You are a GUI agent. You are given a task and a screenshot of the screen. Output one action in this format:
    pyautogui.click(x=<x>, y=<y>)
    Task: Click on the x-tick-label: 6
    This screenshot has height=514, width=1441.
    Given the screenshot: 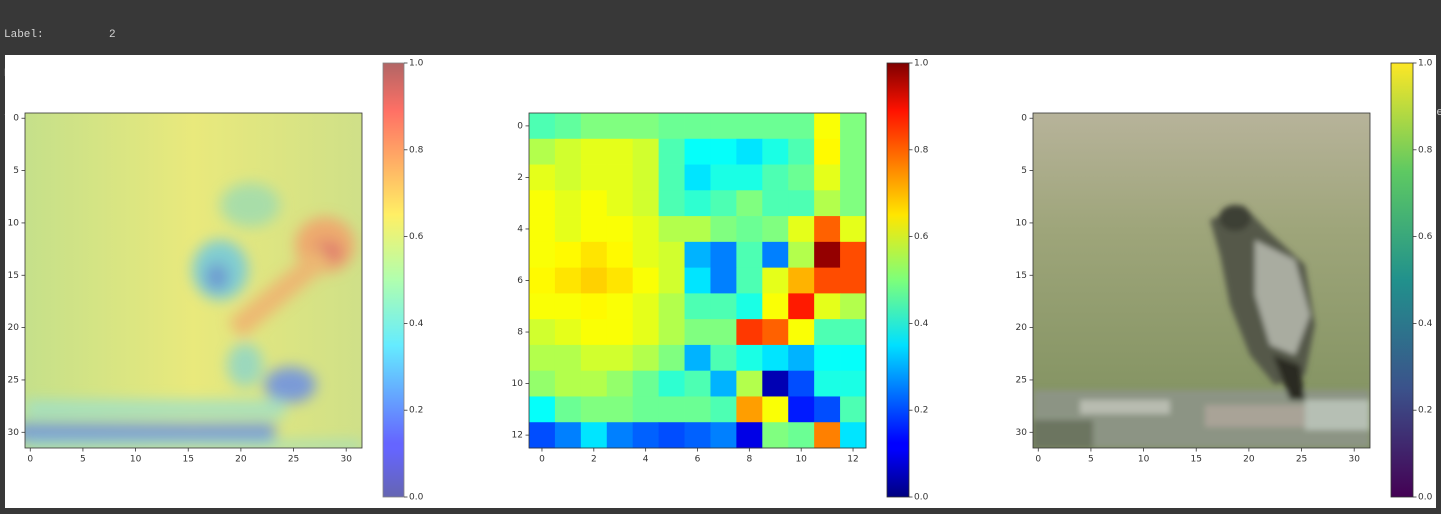 What is the action you would take?
    pyautogui.click(x=698, y=460)
    